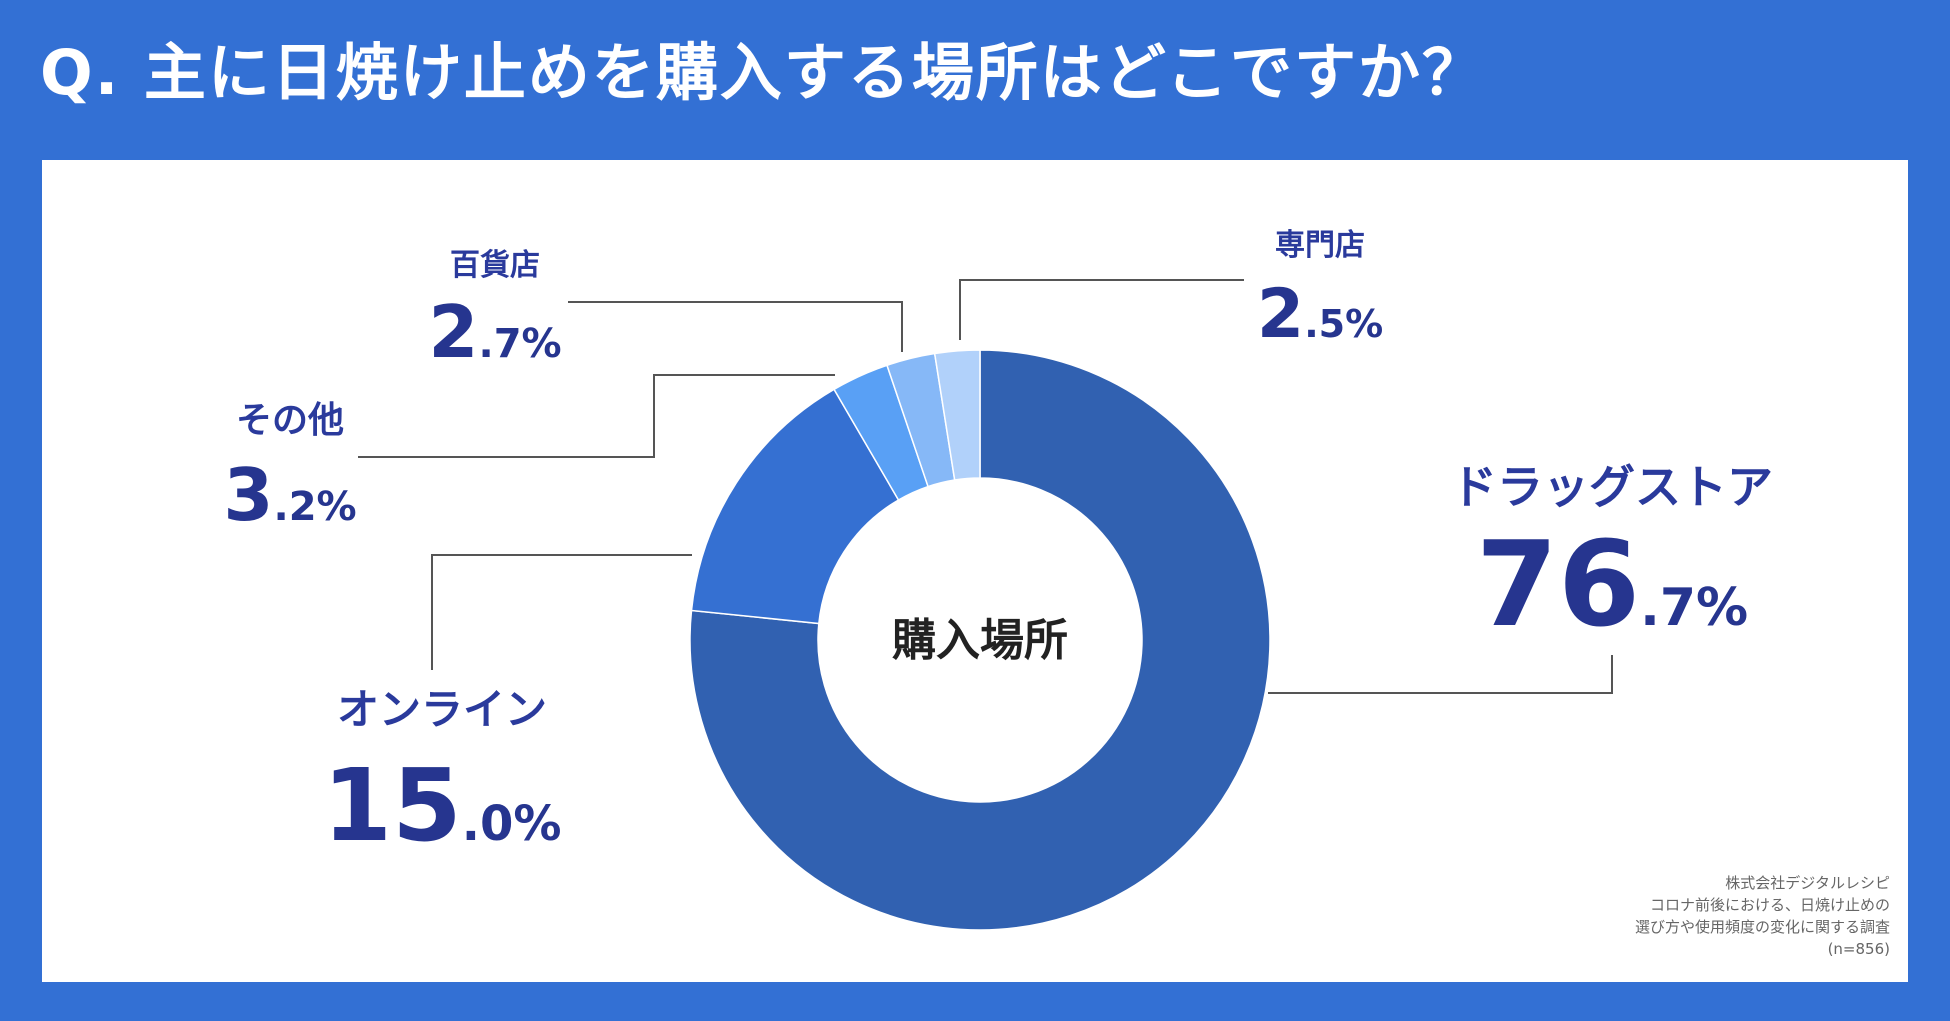  Describe the element at coordinates (763, 72) in the screenshot. I see `chart-title: Q. 主に日焼け止めを購入する場所はどこですか？` at that location.